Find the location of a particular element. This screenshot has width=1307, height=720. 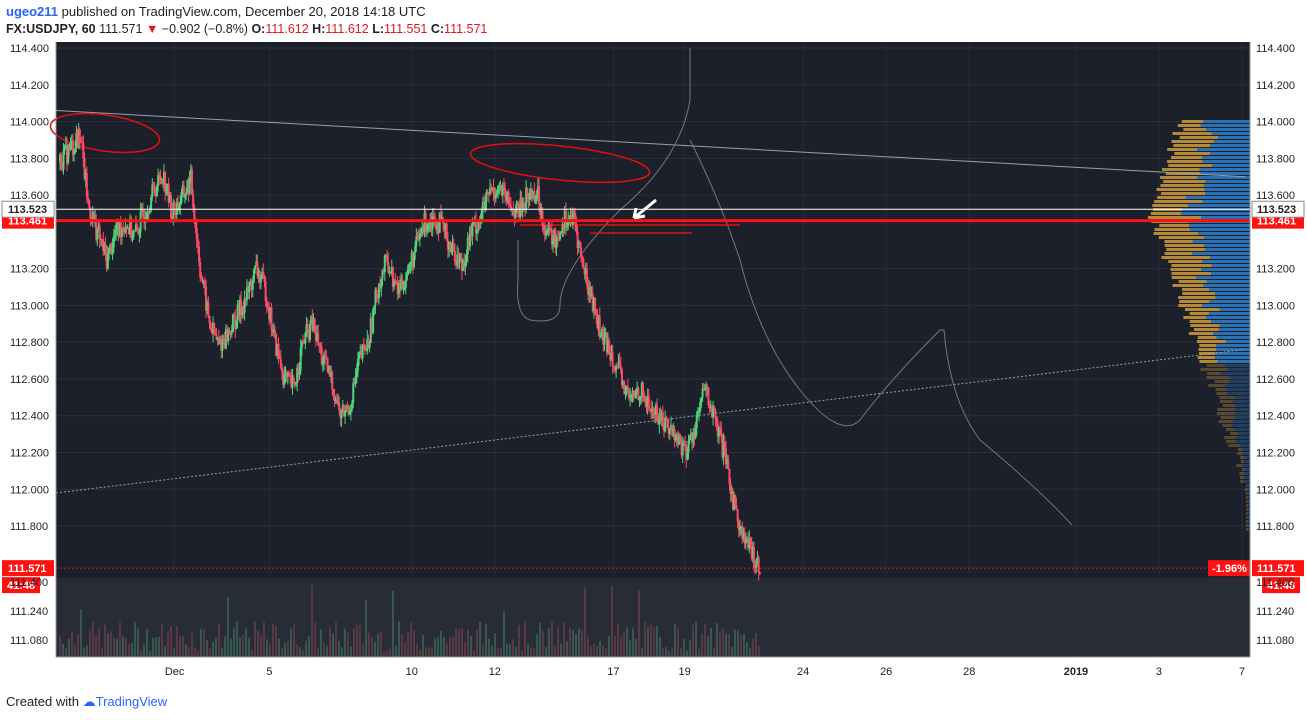

symbol-label: FX:USDJPY, 60 is located at coordinates (51, 29).